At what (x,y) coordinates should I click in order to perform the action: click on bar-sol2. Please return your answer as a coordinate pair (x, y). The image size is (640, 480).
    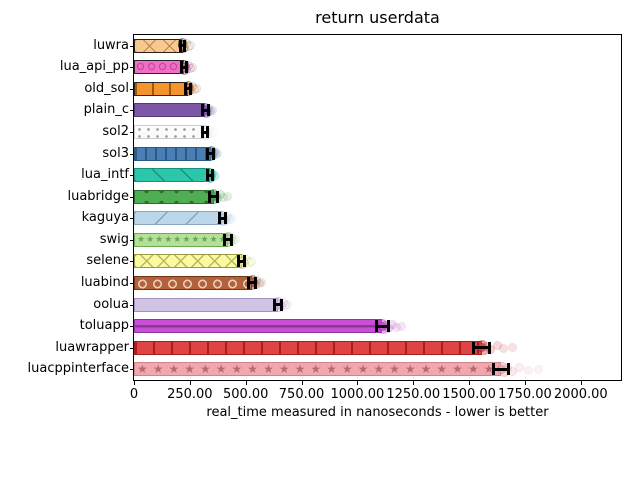
    Looking at the image, I should click on (170, 132).